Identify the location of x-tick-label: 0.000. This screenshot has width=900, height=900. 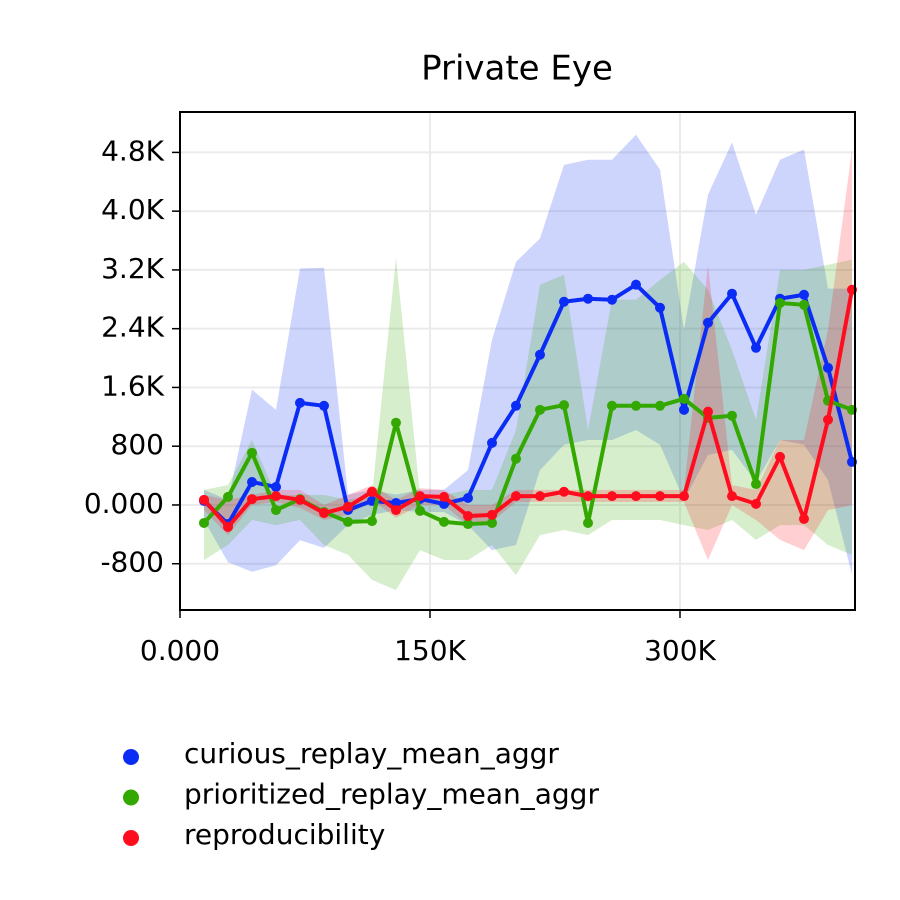
(180, 650).